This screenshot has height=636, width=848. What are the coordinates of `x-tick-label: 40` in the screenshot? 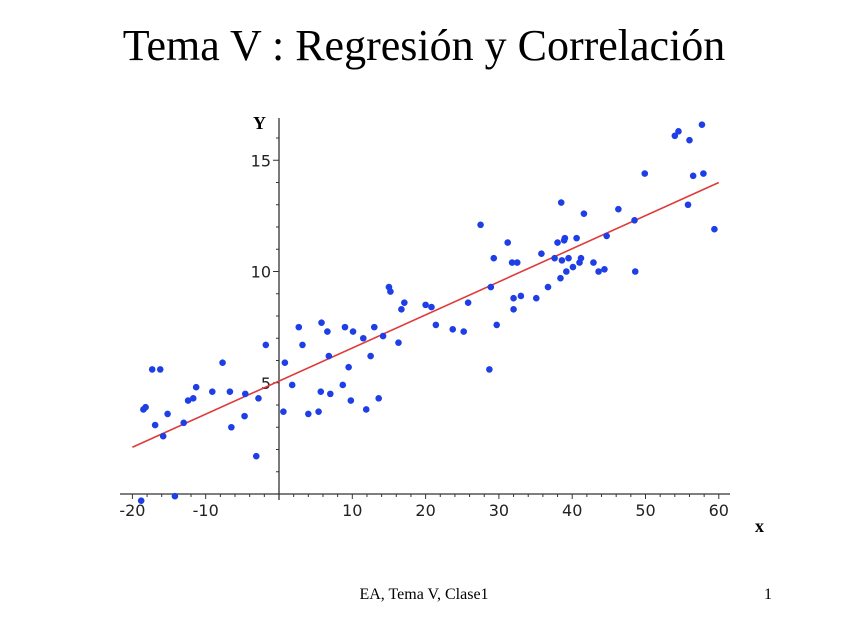 It's located at (572, 510).